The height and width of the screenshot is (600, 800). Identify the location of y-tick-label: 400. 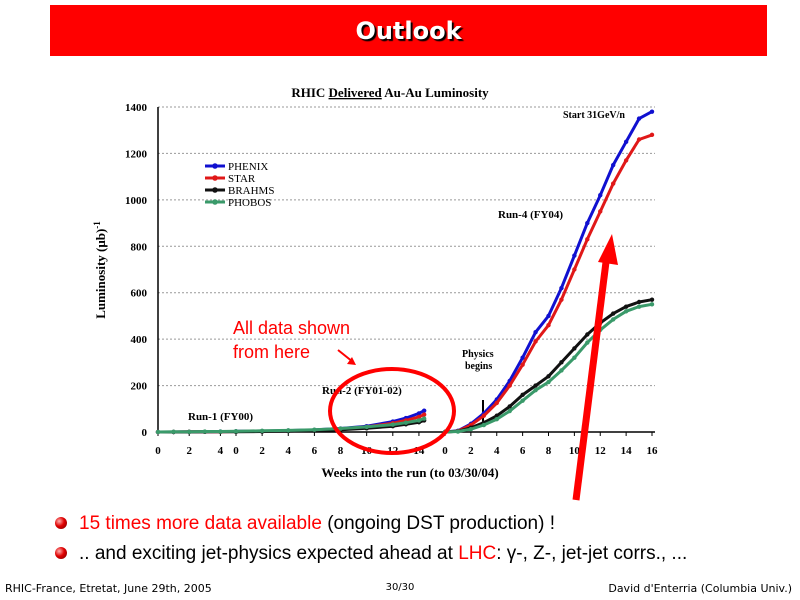
(139, 340).